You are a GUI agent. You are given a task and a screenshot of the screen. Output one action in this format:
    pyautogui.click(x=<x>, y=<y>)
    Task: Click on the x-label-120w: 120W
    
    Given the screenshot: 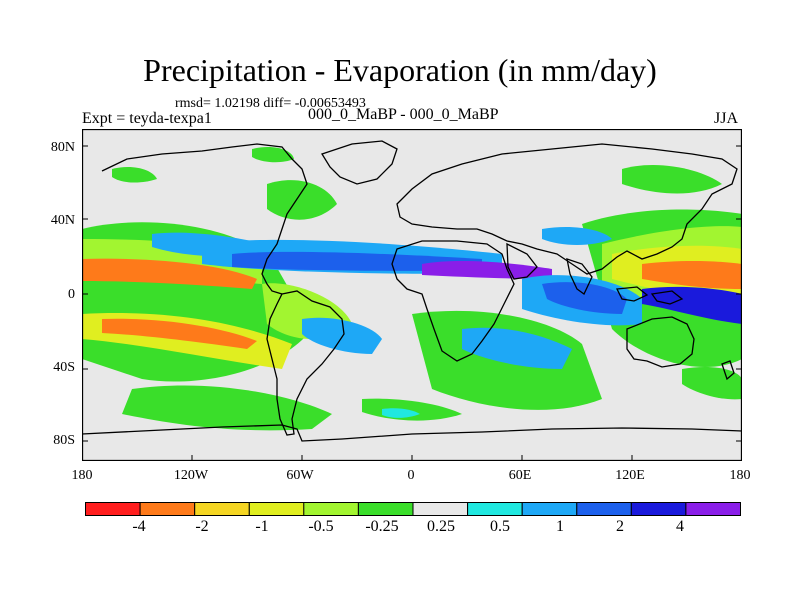 What is the action you would take?
    pyautogui.click(x=191, y=475)
    